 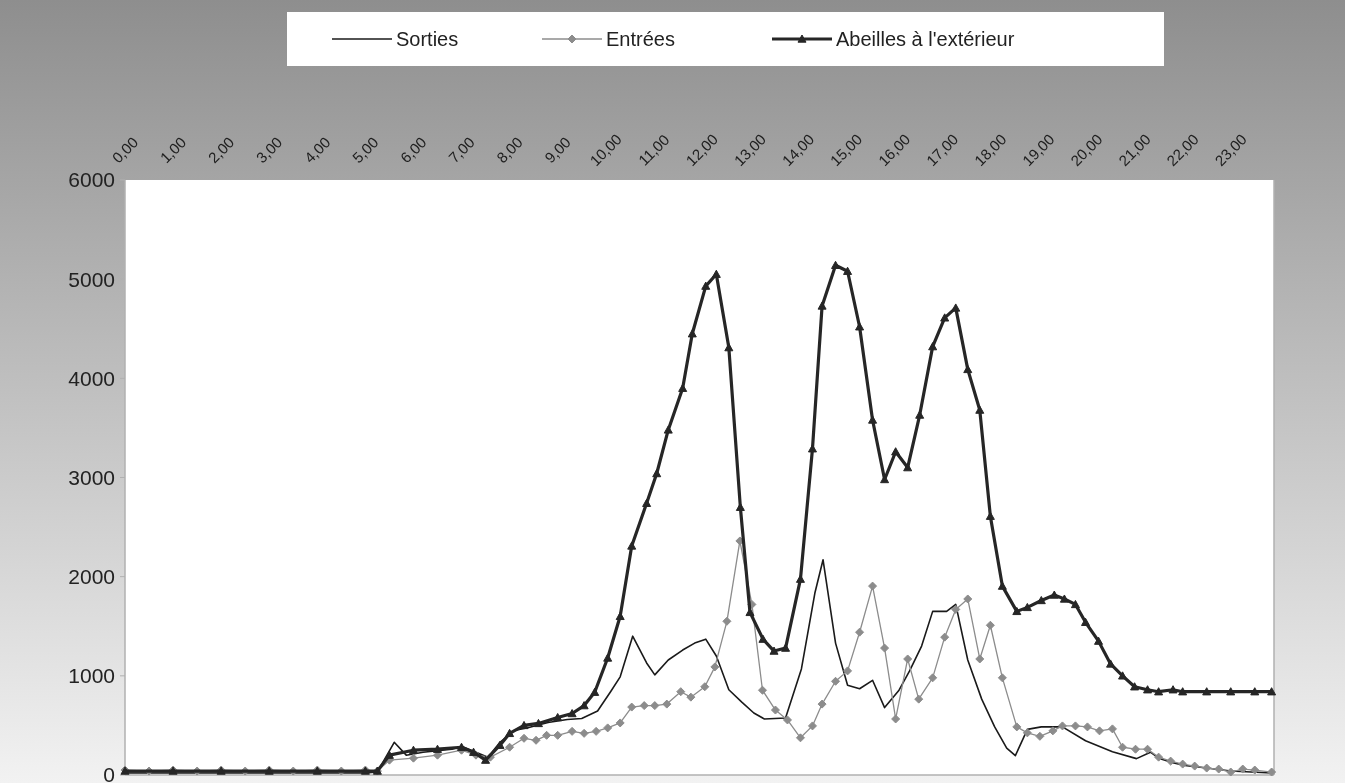 What do you see at coordinates (317, 150) in the screenshot?
I see `x-tick-label: 4,00` at bounding box center [317, 150].